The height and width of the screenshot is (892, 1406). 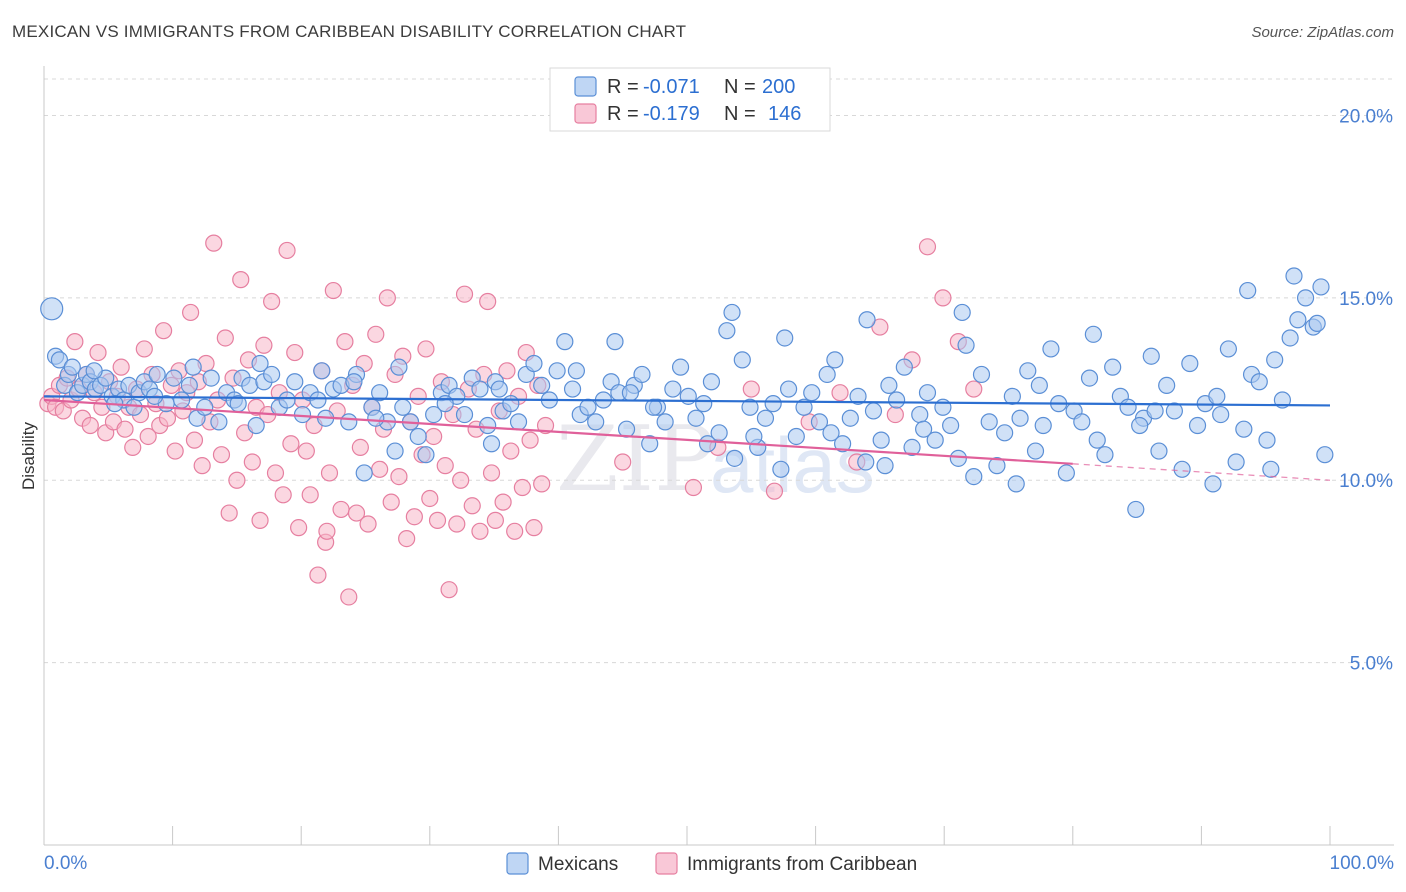 What do you see at coordinates (1366, 390) in the screenshot?
I see `y-tick-labels: 5.0% 10.0% 15.0% 20.0%` at bounding box center [1366, 390].